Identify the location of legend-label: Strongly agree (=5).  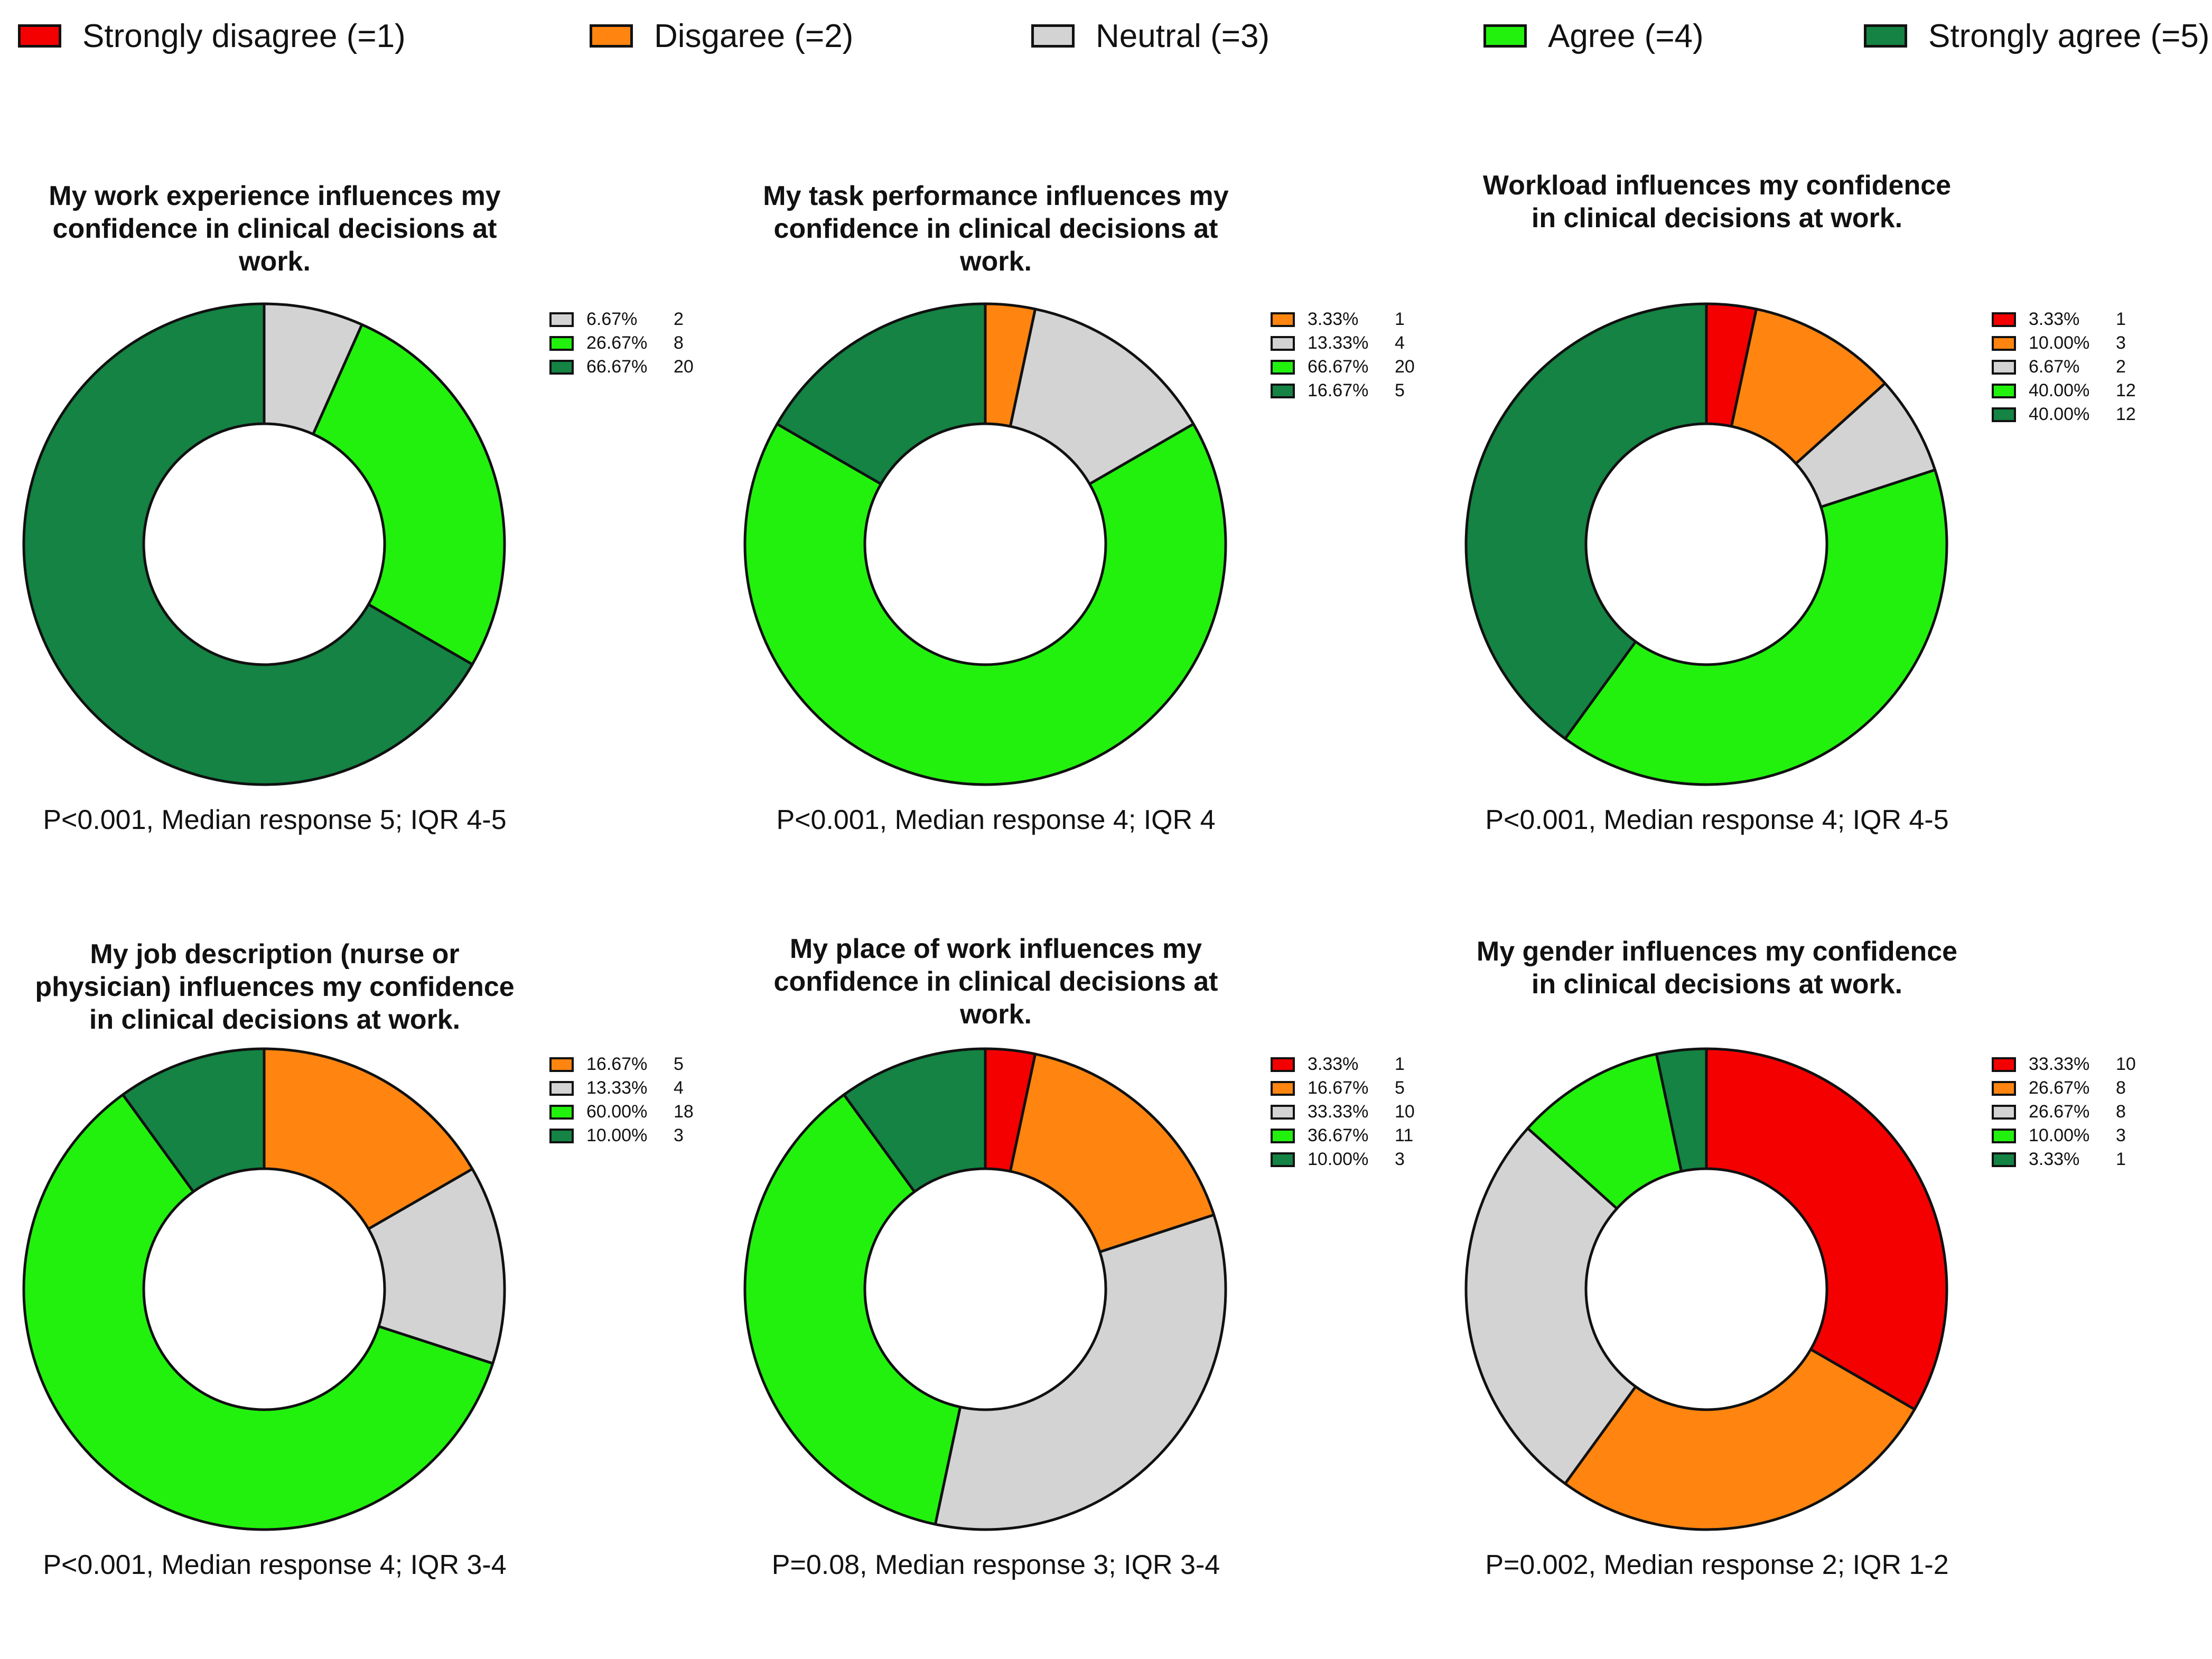
(2069, 36).